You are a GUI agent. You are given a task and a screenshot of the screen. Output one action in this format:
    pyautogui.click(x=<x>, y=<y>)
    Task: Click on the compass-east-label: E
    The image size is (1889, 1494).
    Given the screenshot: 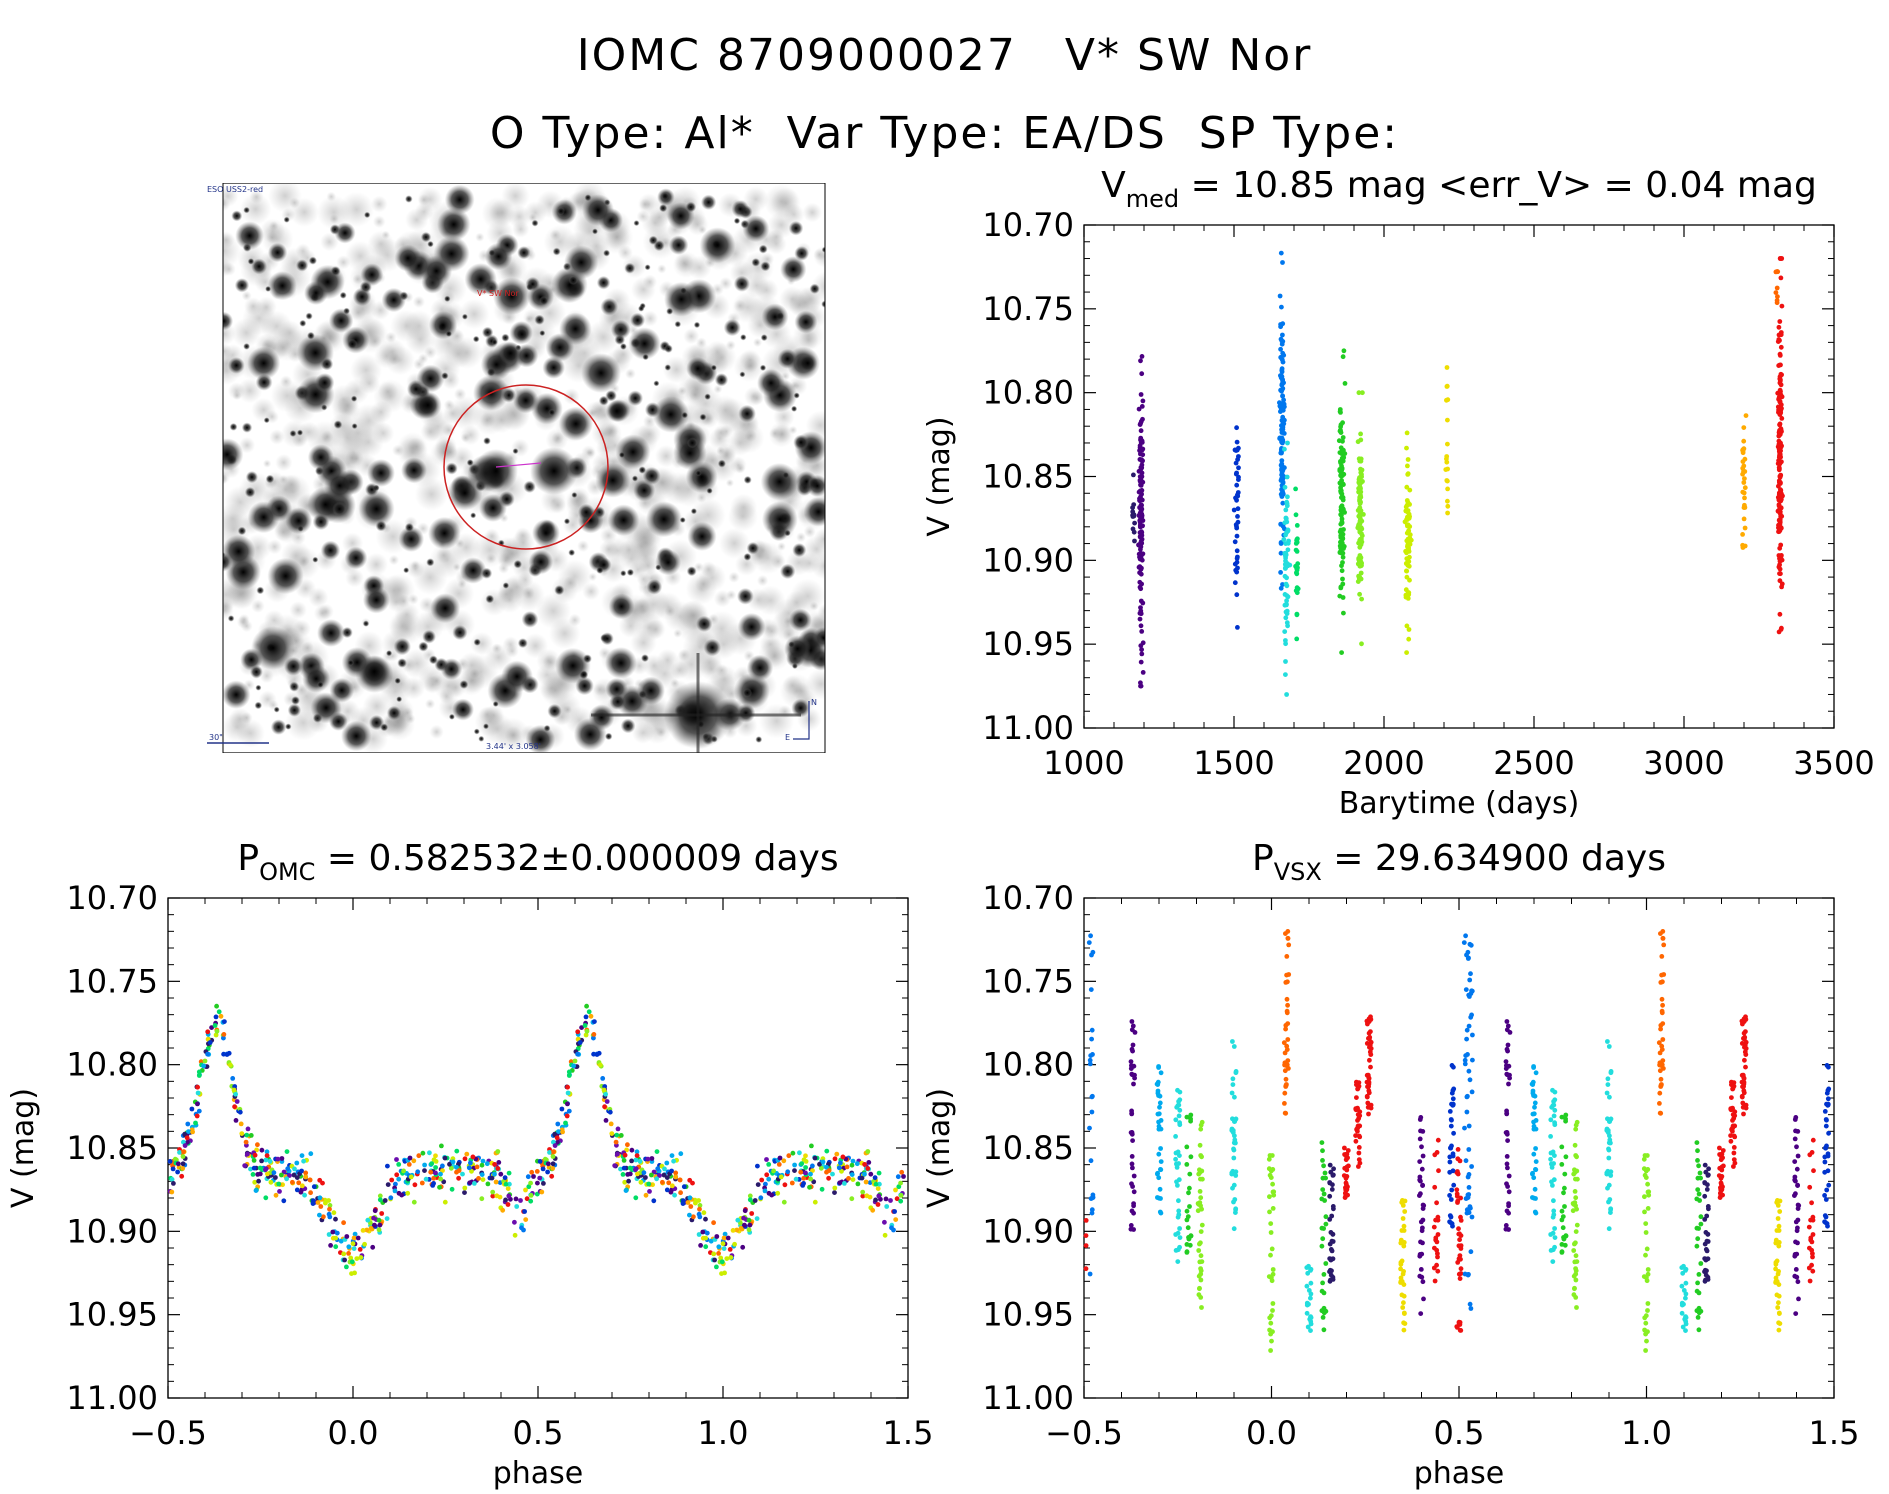 What is the action you would take?
    pyautogui.click(x=787, y=737)
    